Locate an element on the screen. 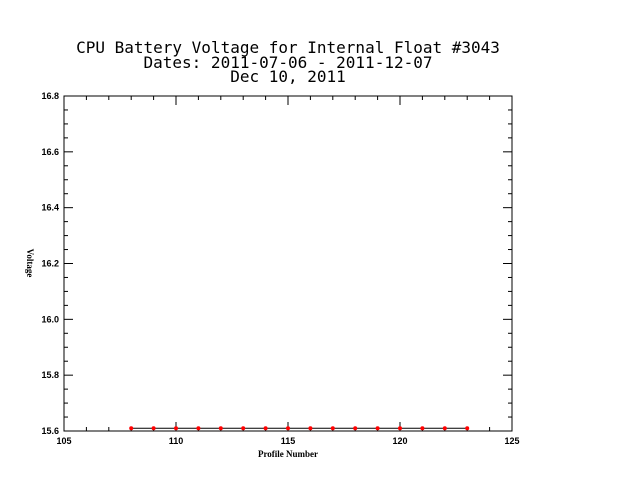 The image size is (640, 480). y-tick-label: 16.6 is located at coordinates (50, 152).